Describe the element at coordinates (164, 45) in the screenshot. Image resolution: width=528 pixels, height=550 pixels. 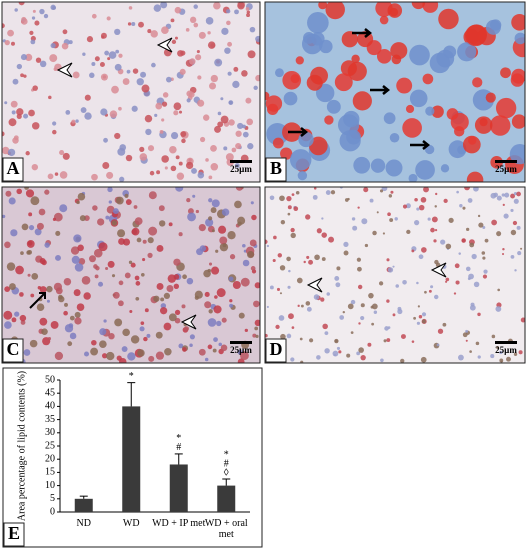
I see `arrowhead` at that location.